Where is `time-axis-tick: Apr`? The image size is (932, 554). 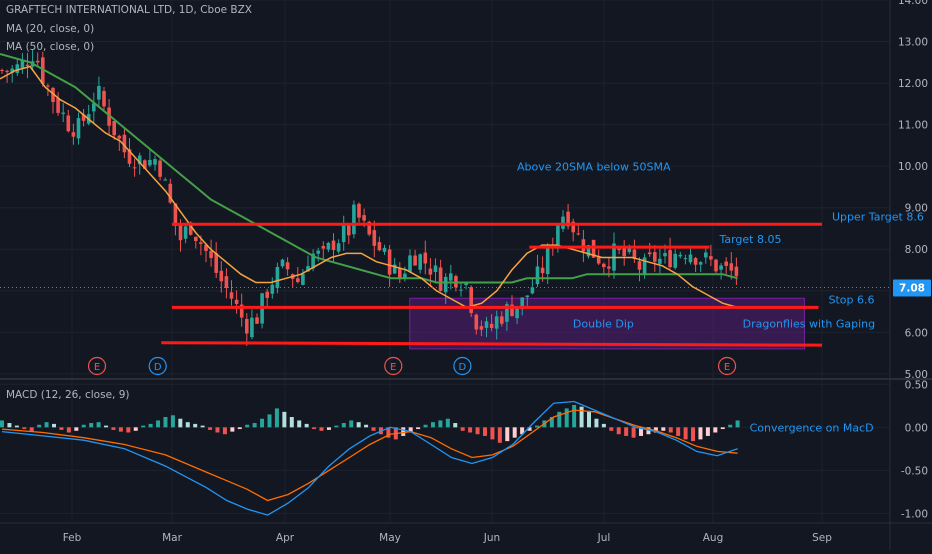 time-axis-tick: Apr is located at coordinates (285, 538).